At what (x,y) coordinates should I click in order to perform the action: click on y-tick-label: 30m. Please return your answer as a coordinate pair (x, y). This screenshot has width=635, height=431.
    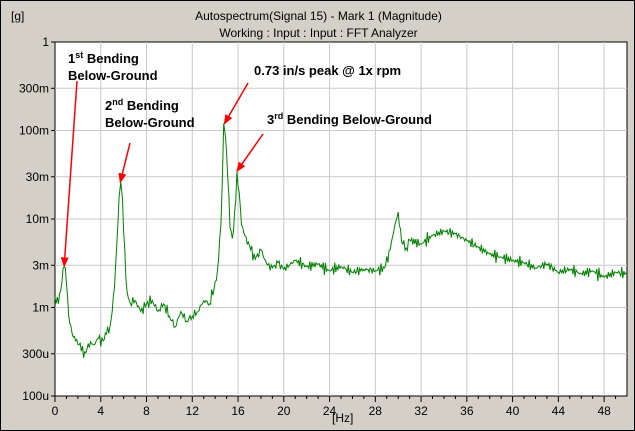
    Looking at the image, I should click on (37, 177).